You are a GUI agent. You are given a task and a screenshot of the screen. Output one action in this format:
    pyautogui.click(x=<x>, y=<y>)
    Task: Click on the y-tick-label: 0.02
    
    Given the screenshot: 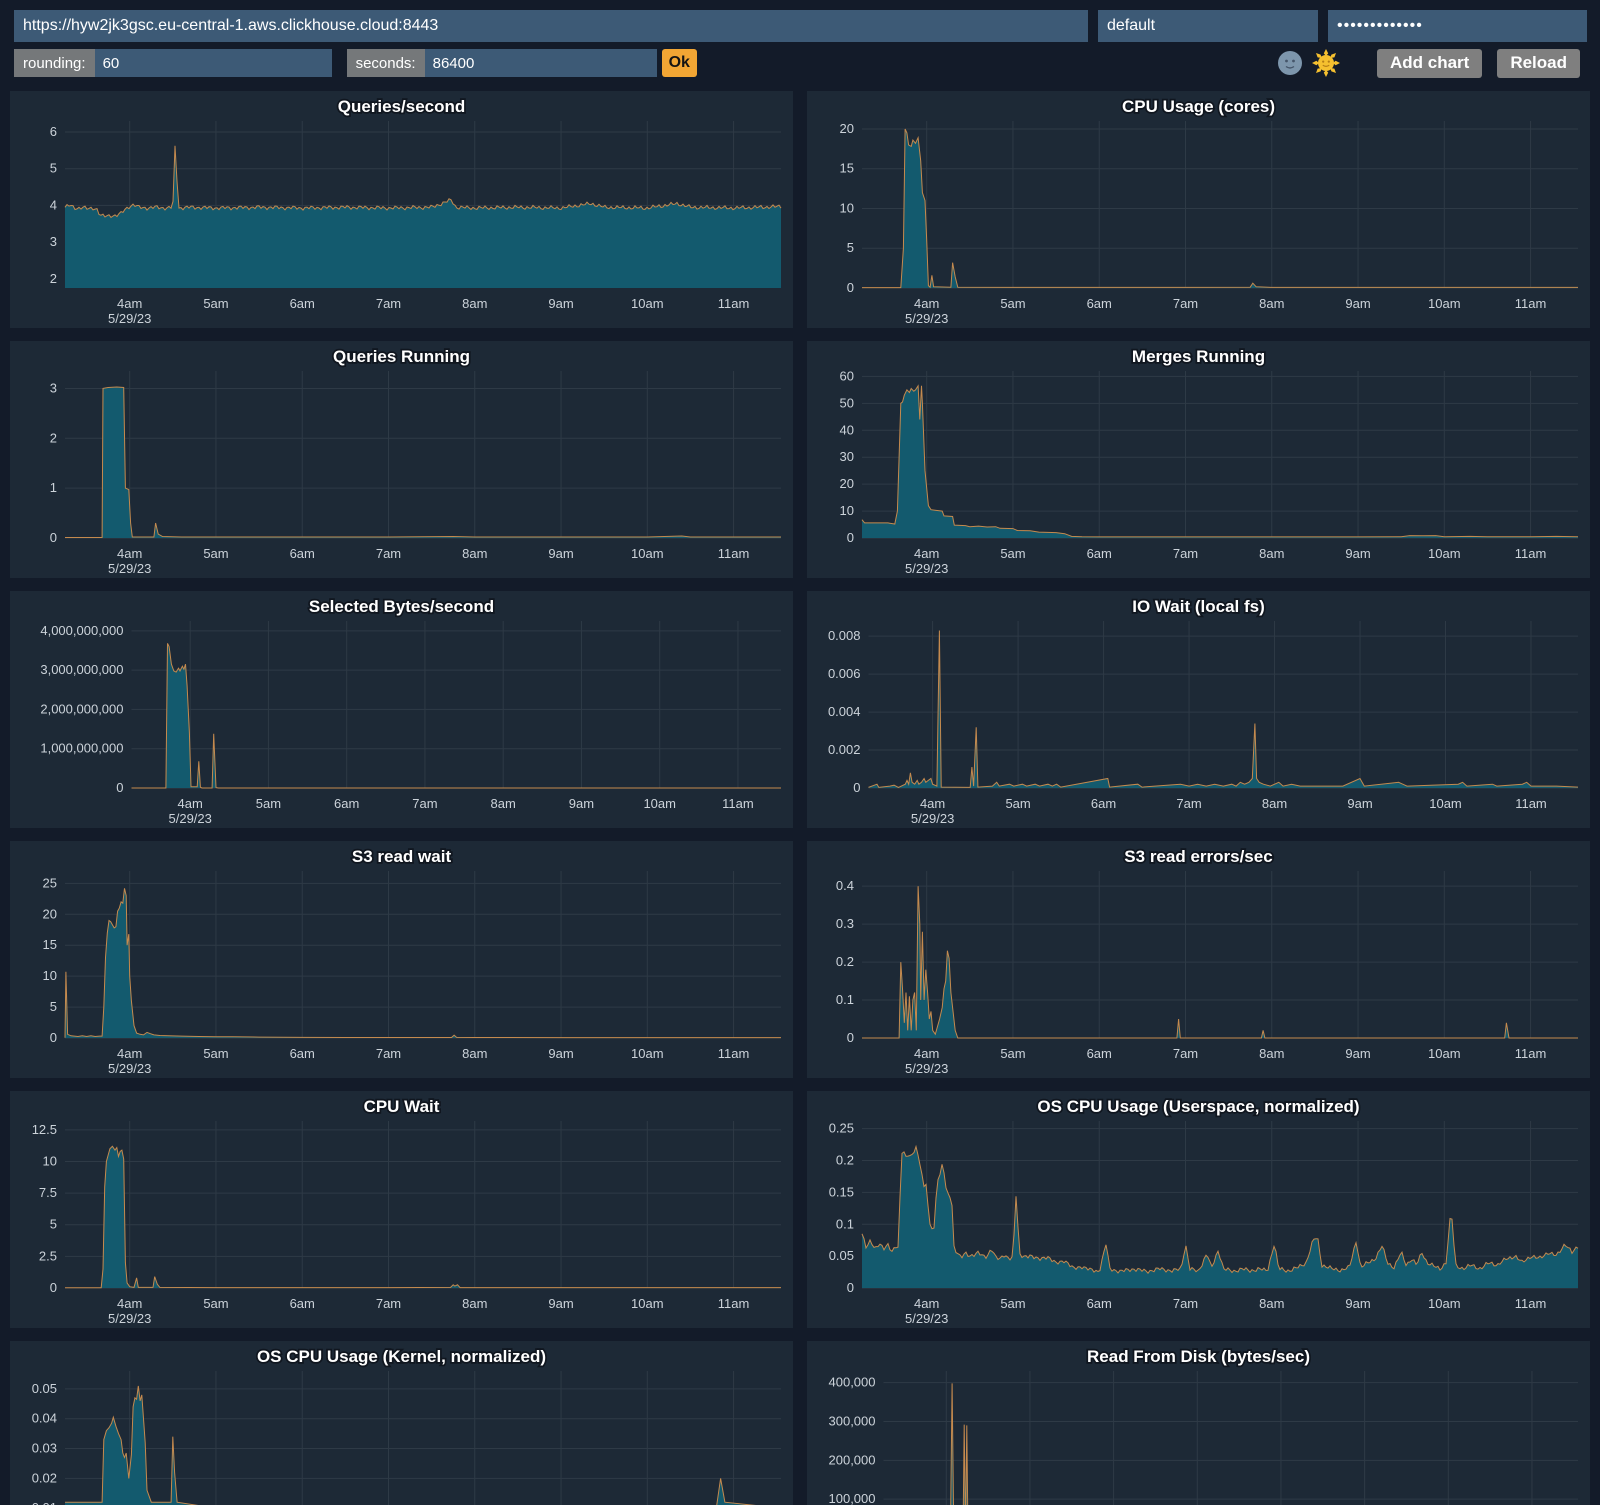 What is the action you would take?
    pyautogui.click(x=44, y=1477)
    